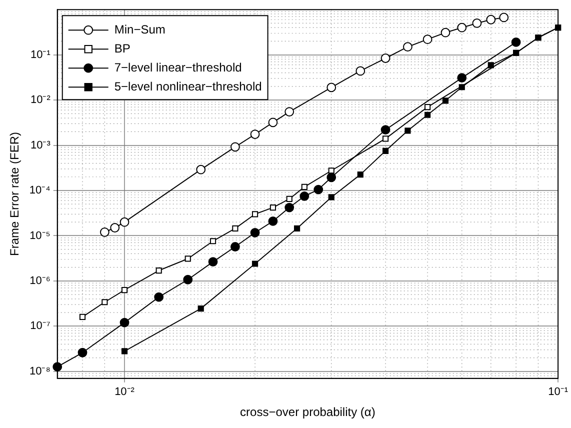 The height and width of the screenshot is (428, 571). Describe the element at coordinates (40, 54) in the screenshot. I see `y-tick-label: 10⁻¹` at that location.